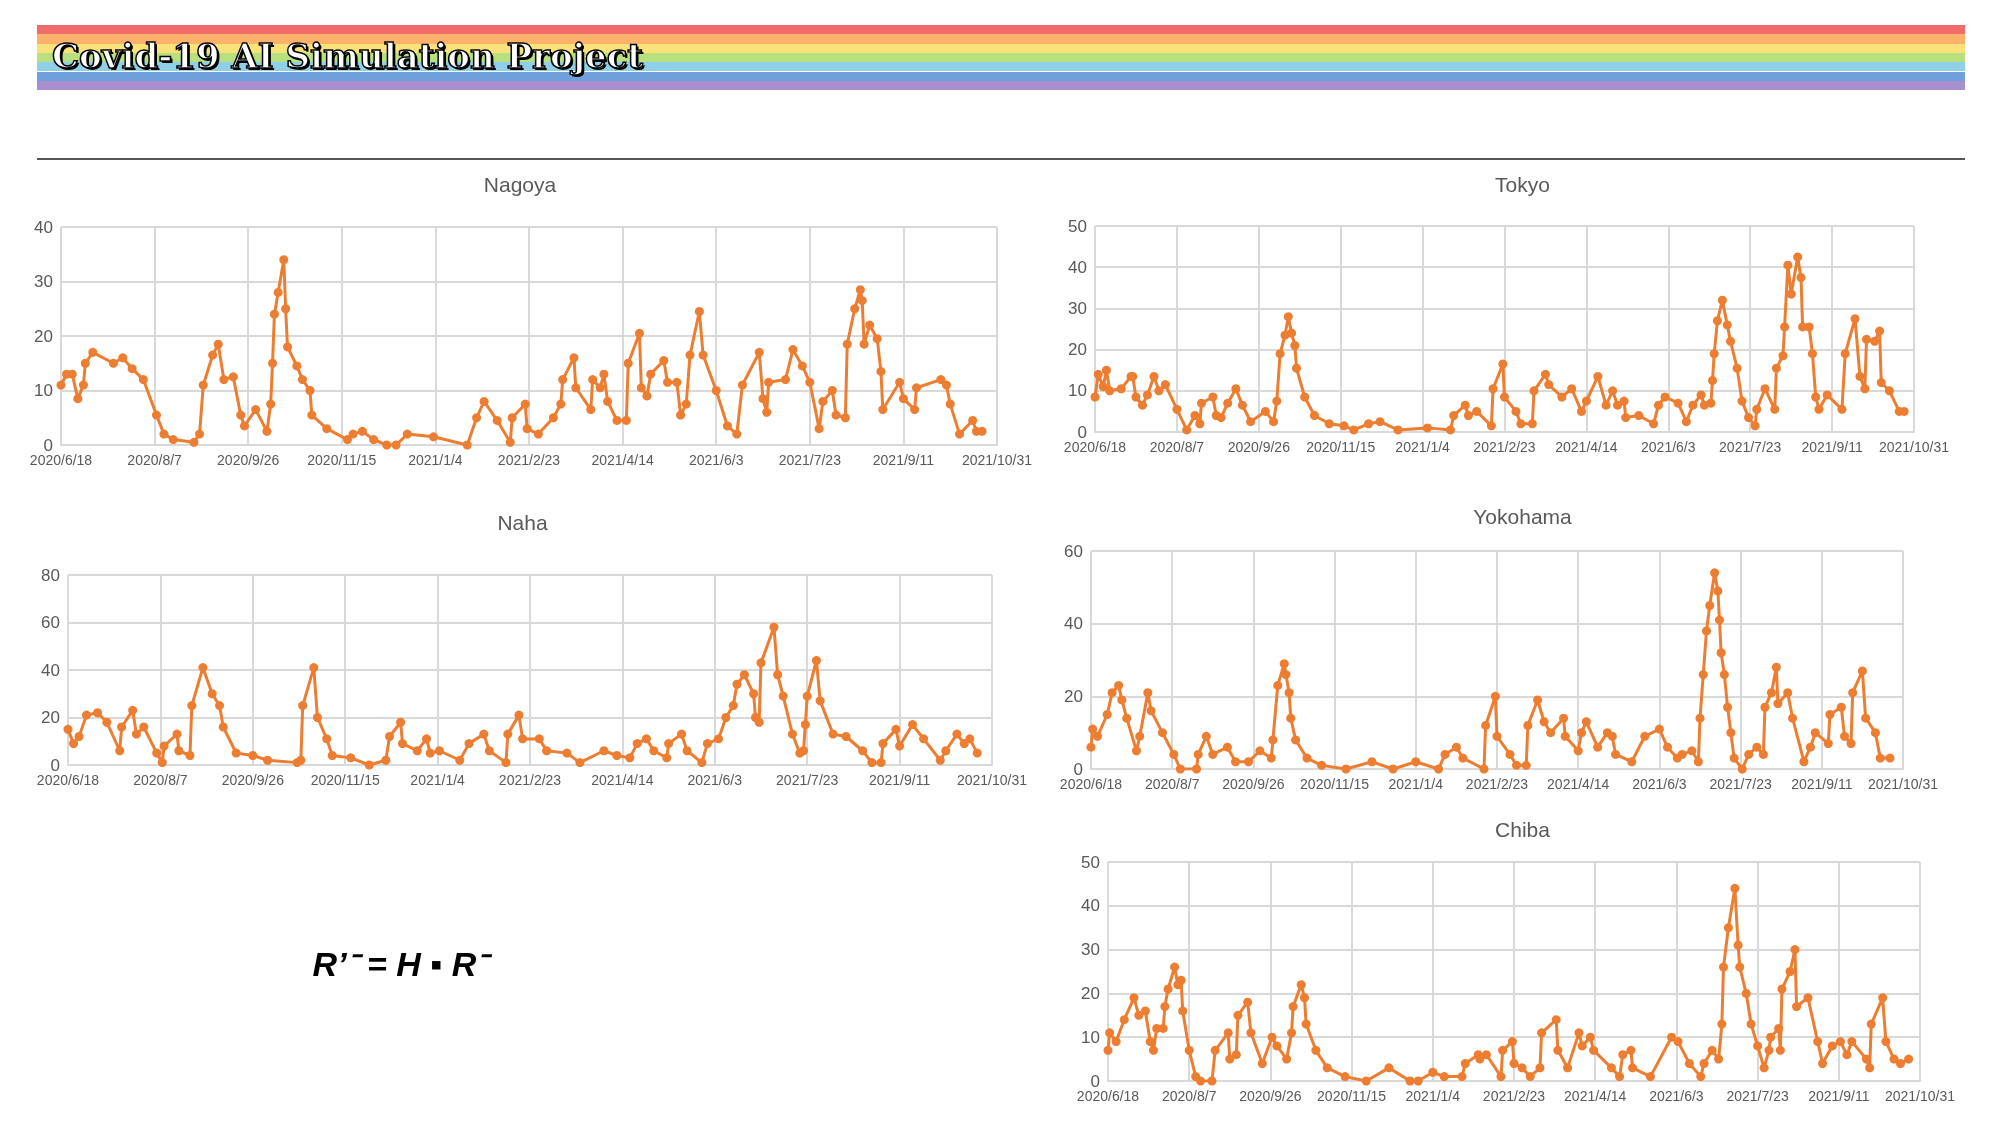  Describe the element at coordinates (1523, 516) in the screenshot. I see `chart-title: Yokohama` at that location.